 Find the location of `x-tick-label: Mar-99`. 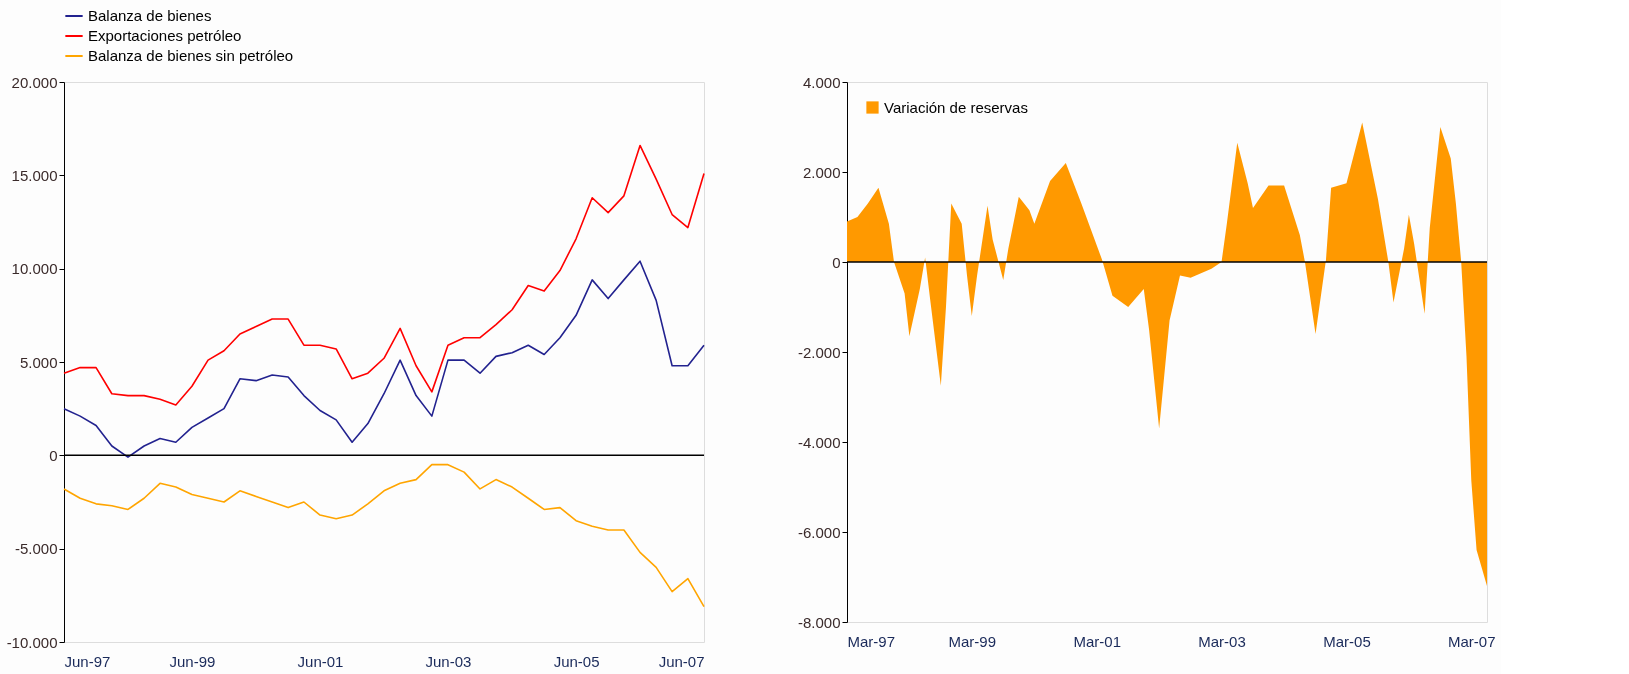

x-tick-label: Mar-99 is located at coordinates (972, 641).